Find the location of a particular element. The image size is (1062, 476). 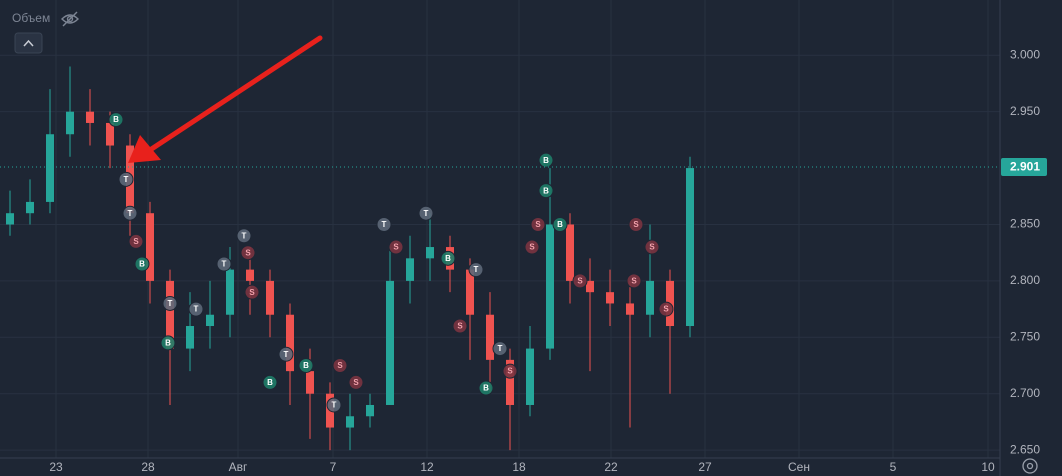

settings-icon is located at coordinates (1030, 466).